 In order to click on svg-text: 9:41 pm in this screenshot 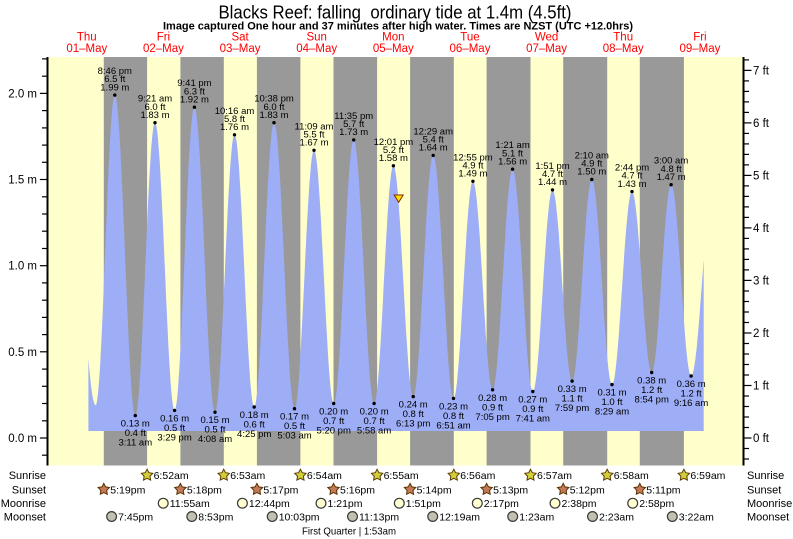, I will do `click(194, 83)`.